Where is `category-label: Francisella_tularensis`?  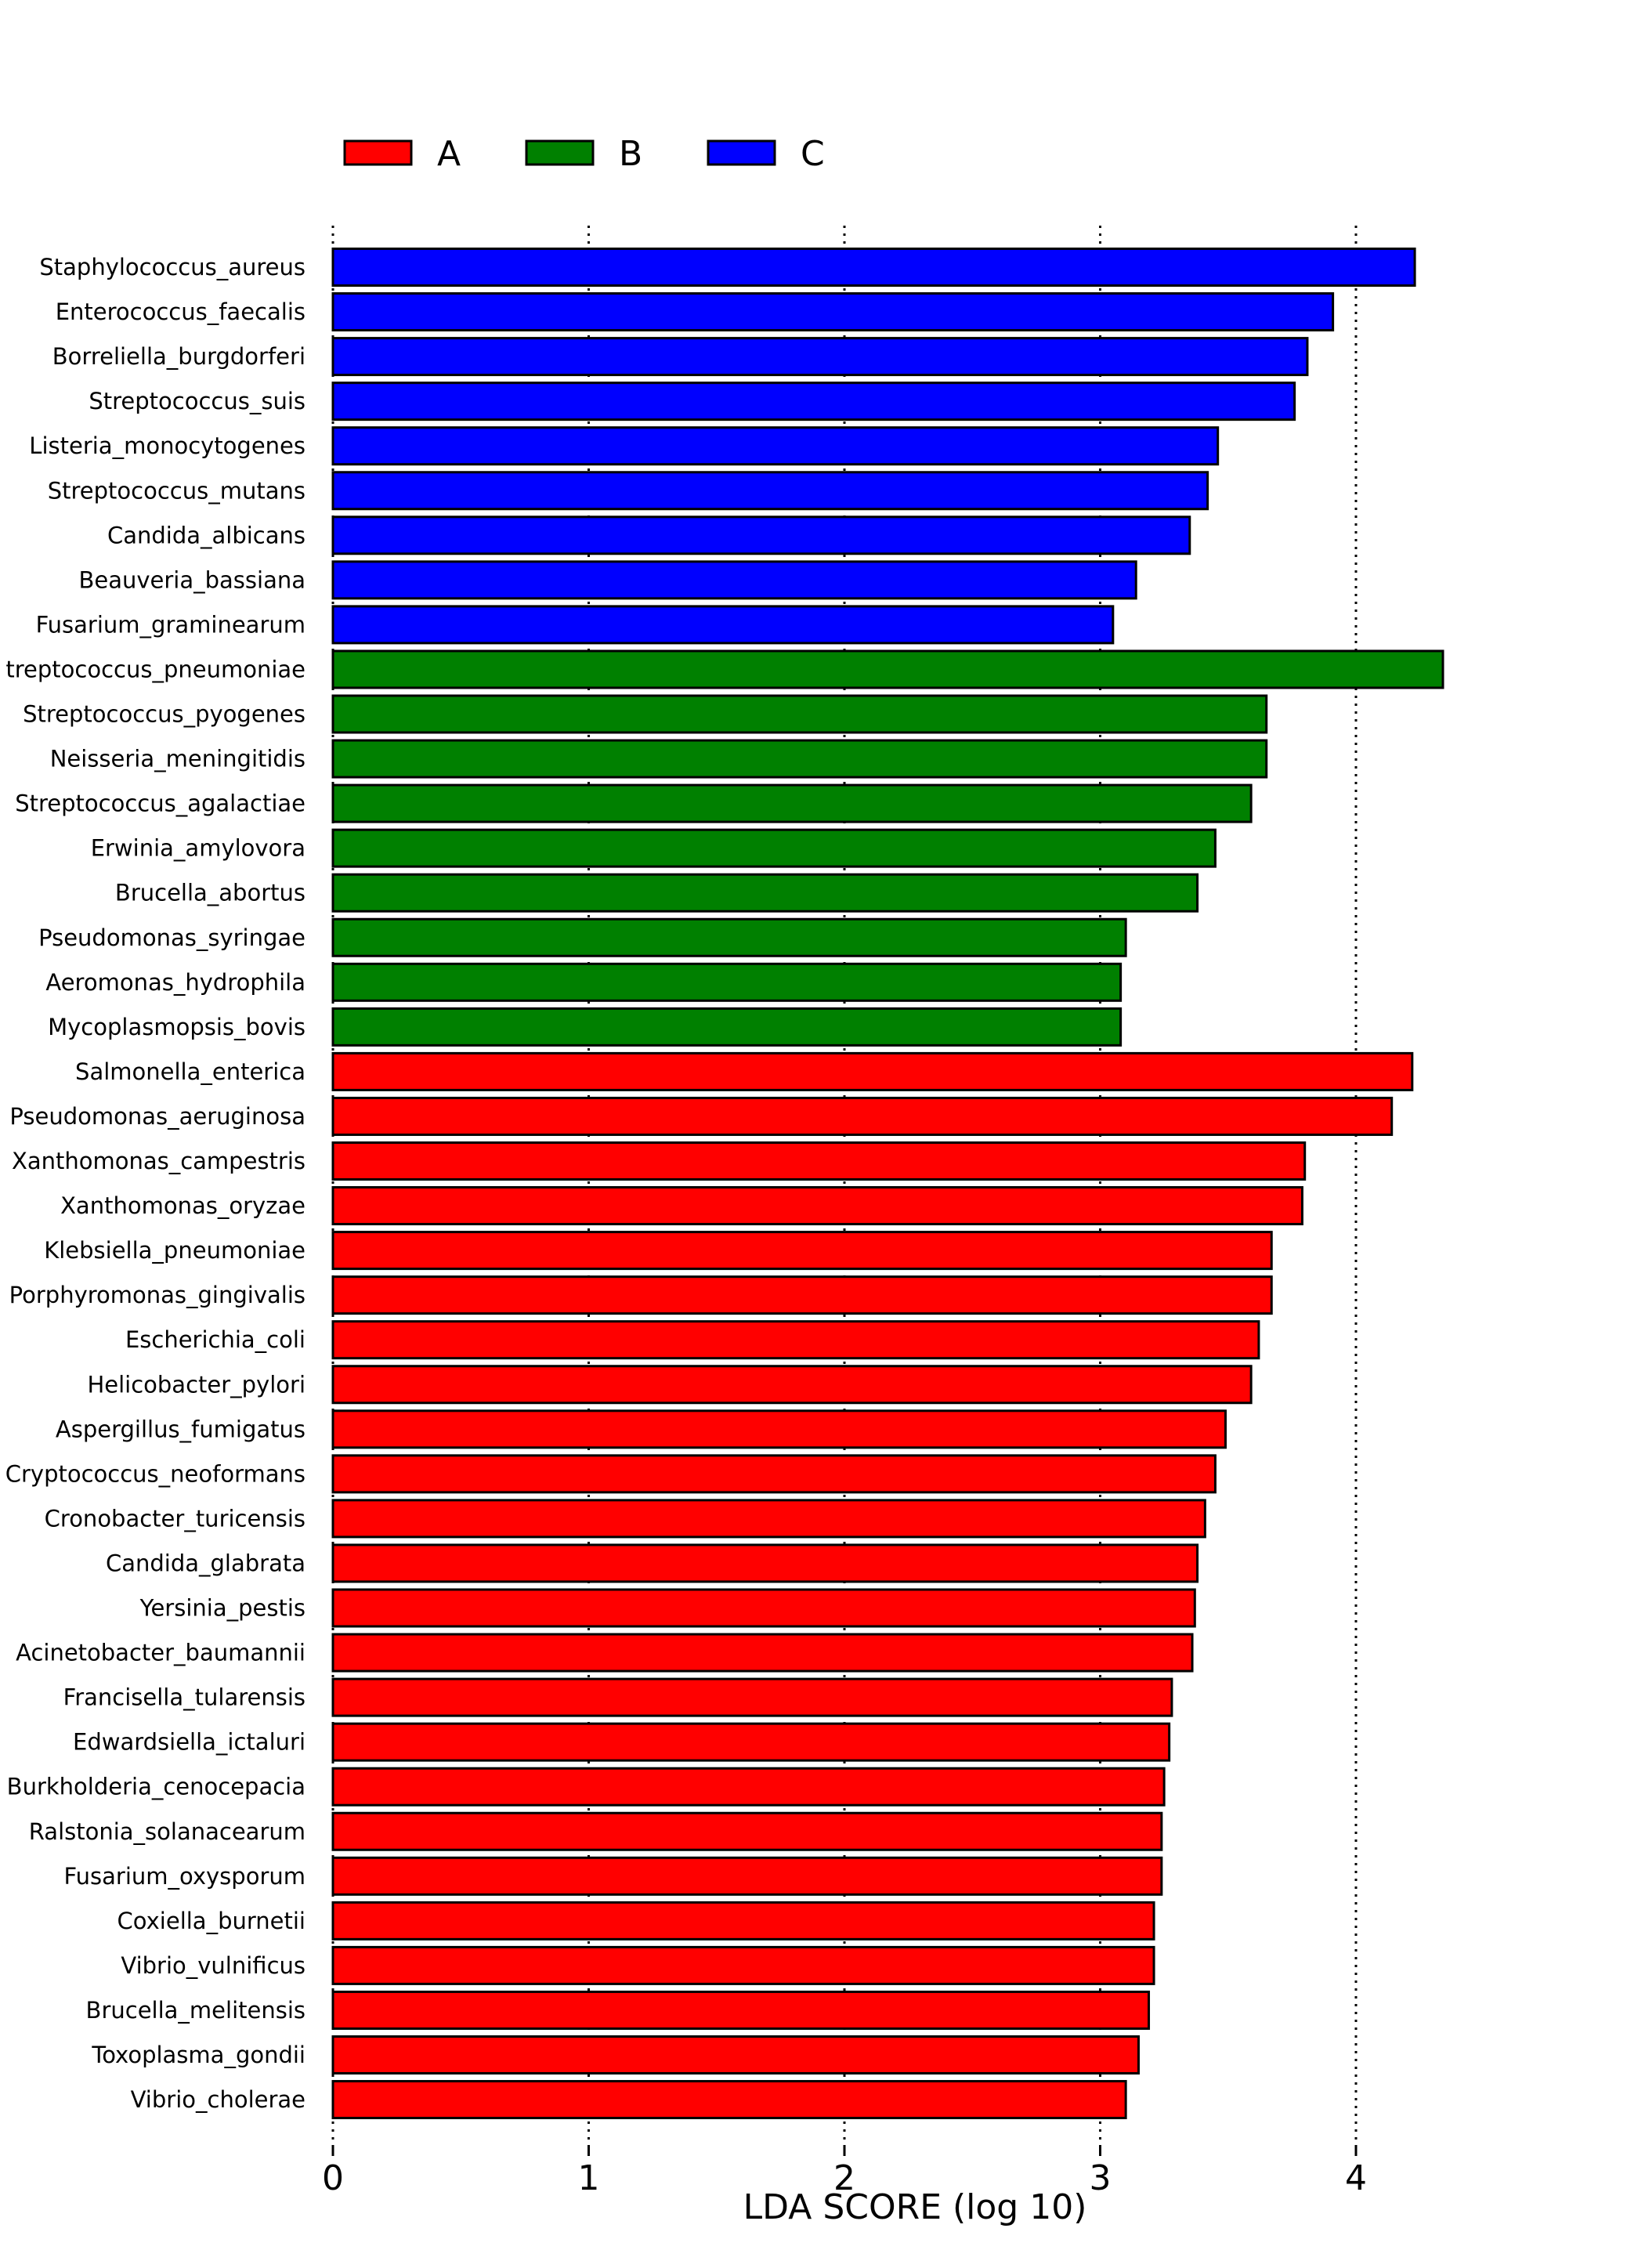 category-label: Francisella_tularensis is located at coordinates (184, 1697).